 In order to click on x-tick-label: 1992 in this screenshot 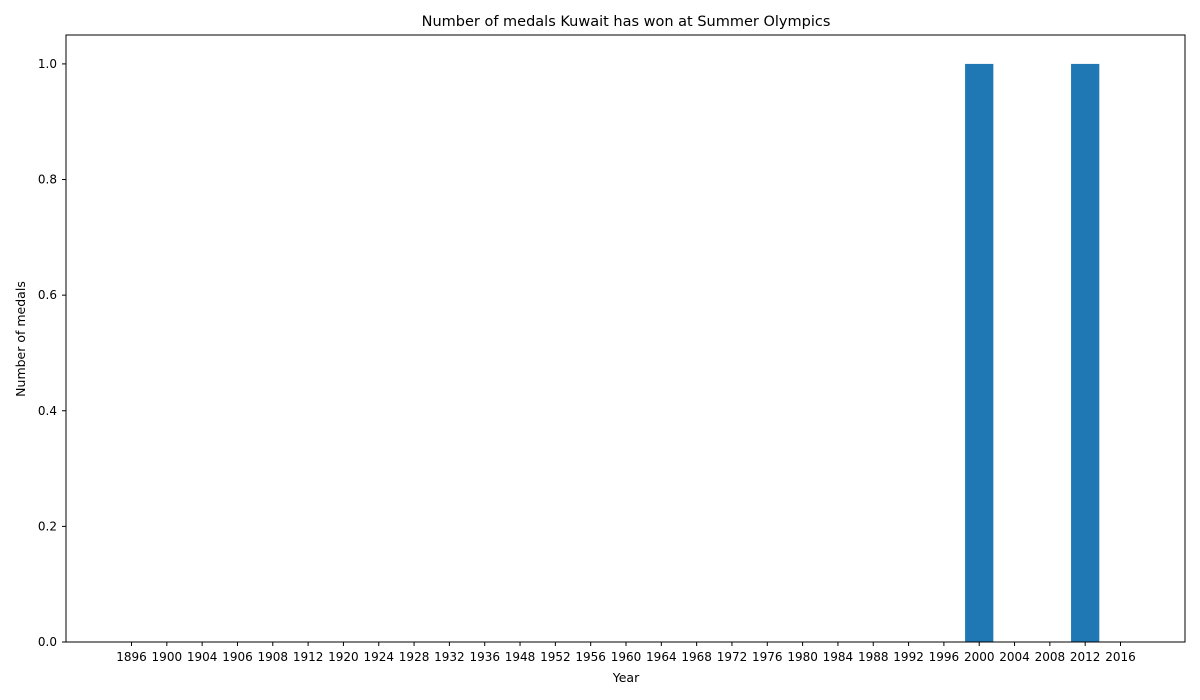, I will do `click(908, 657)`.